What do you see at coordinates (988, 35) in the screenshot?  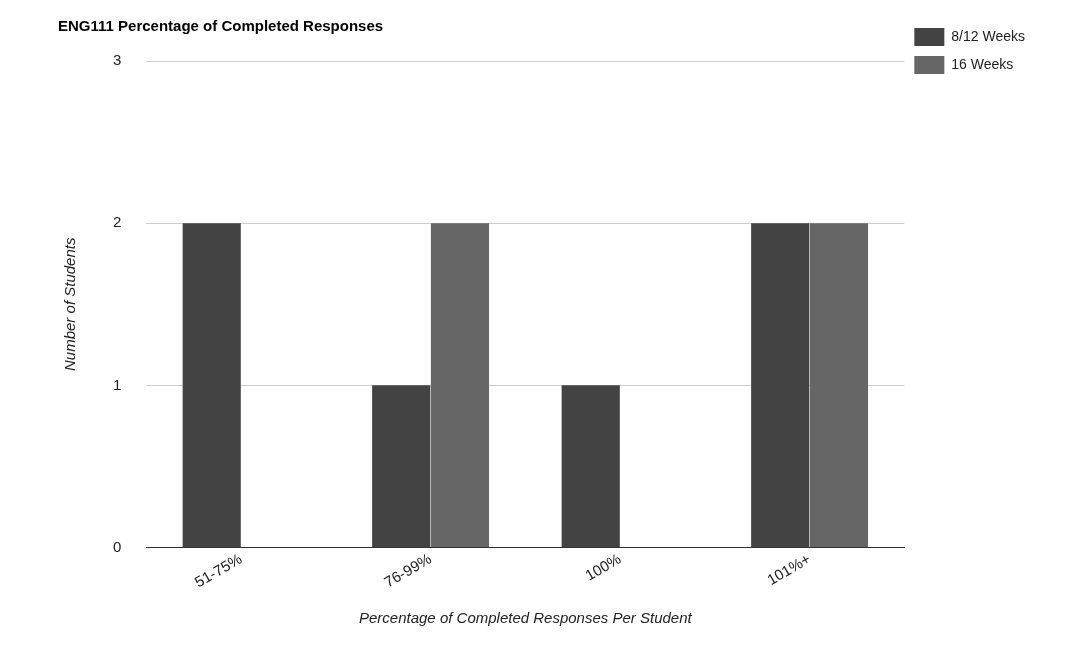 I see `legend-label: 8/12 Weeks` at bounding box center [988, 35].